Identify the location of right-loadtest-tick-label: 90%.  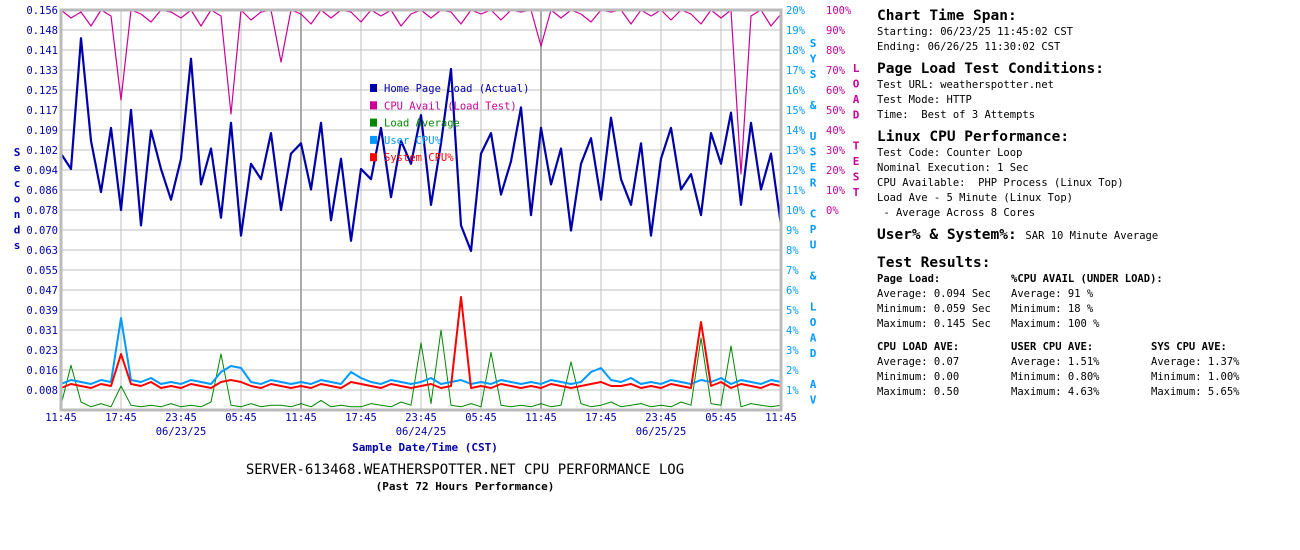
(836, 31).